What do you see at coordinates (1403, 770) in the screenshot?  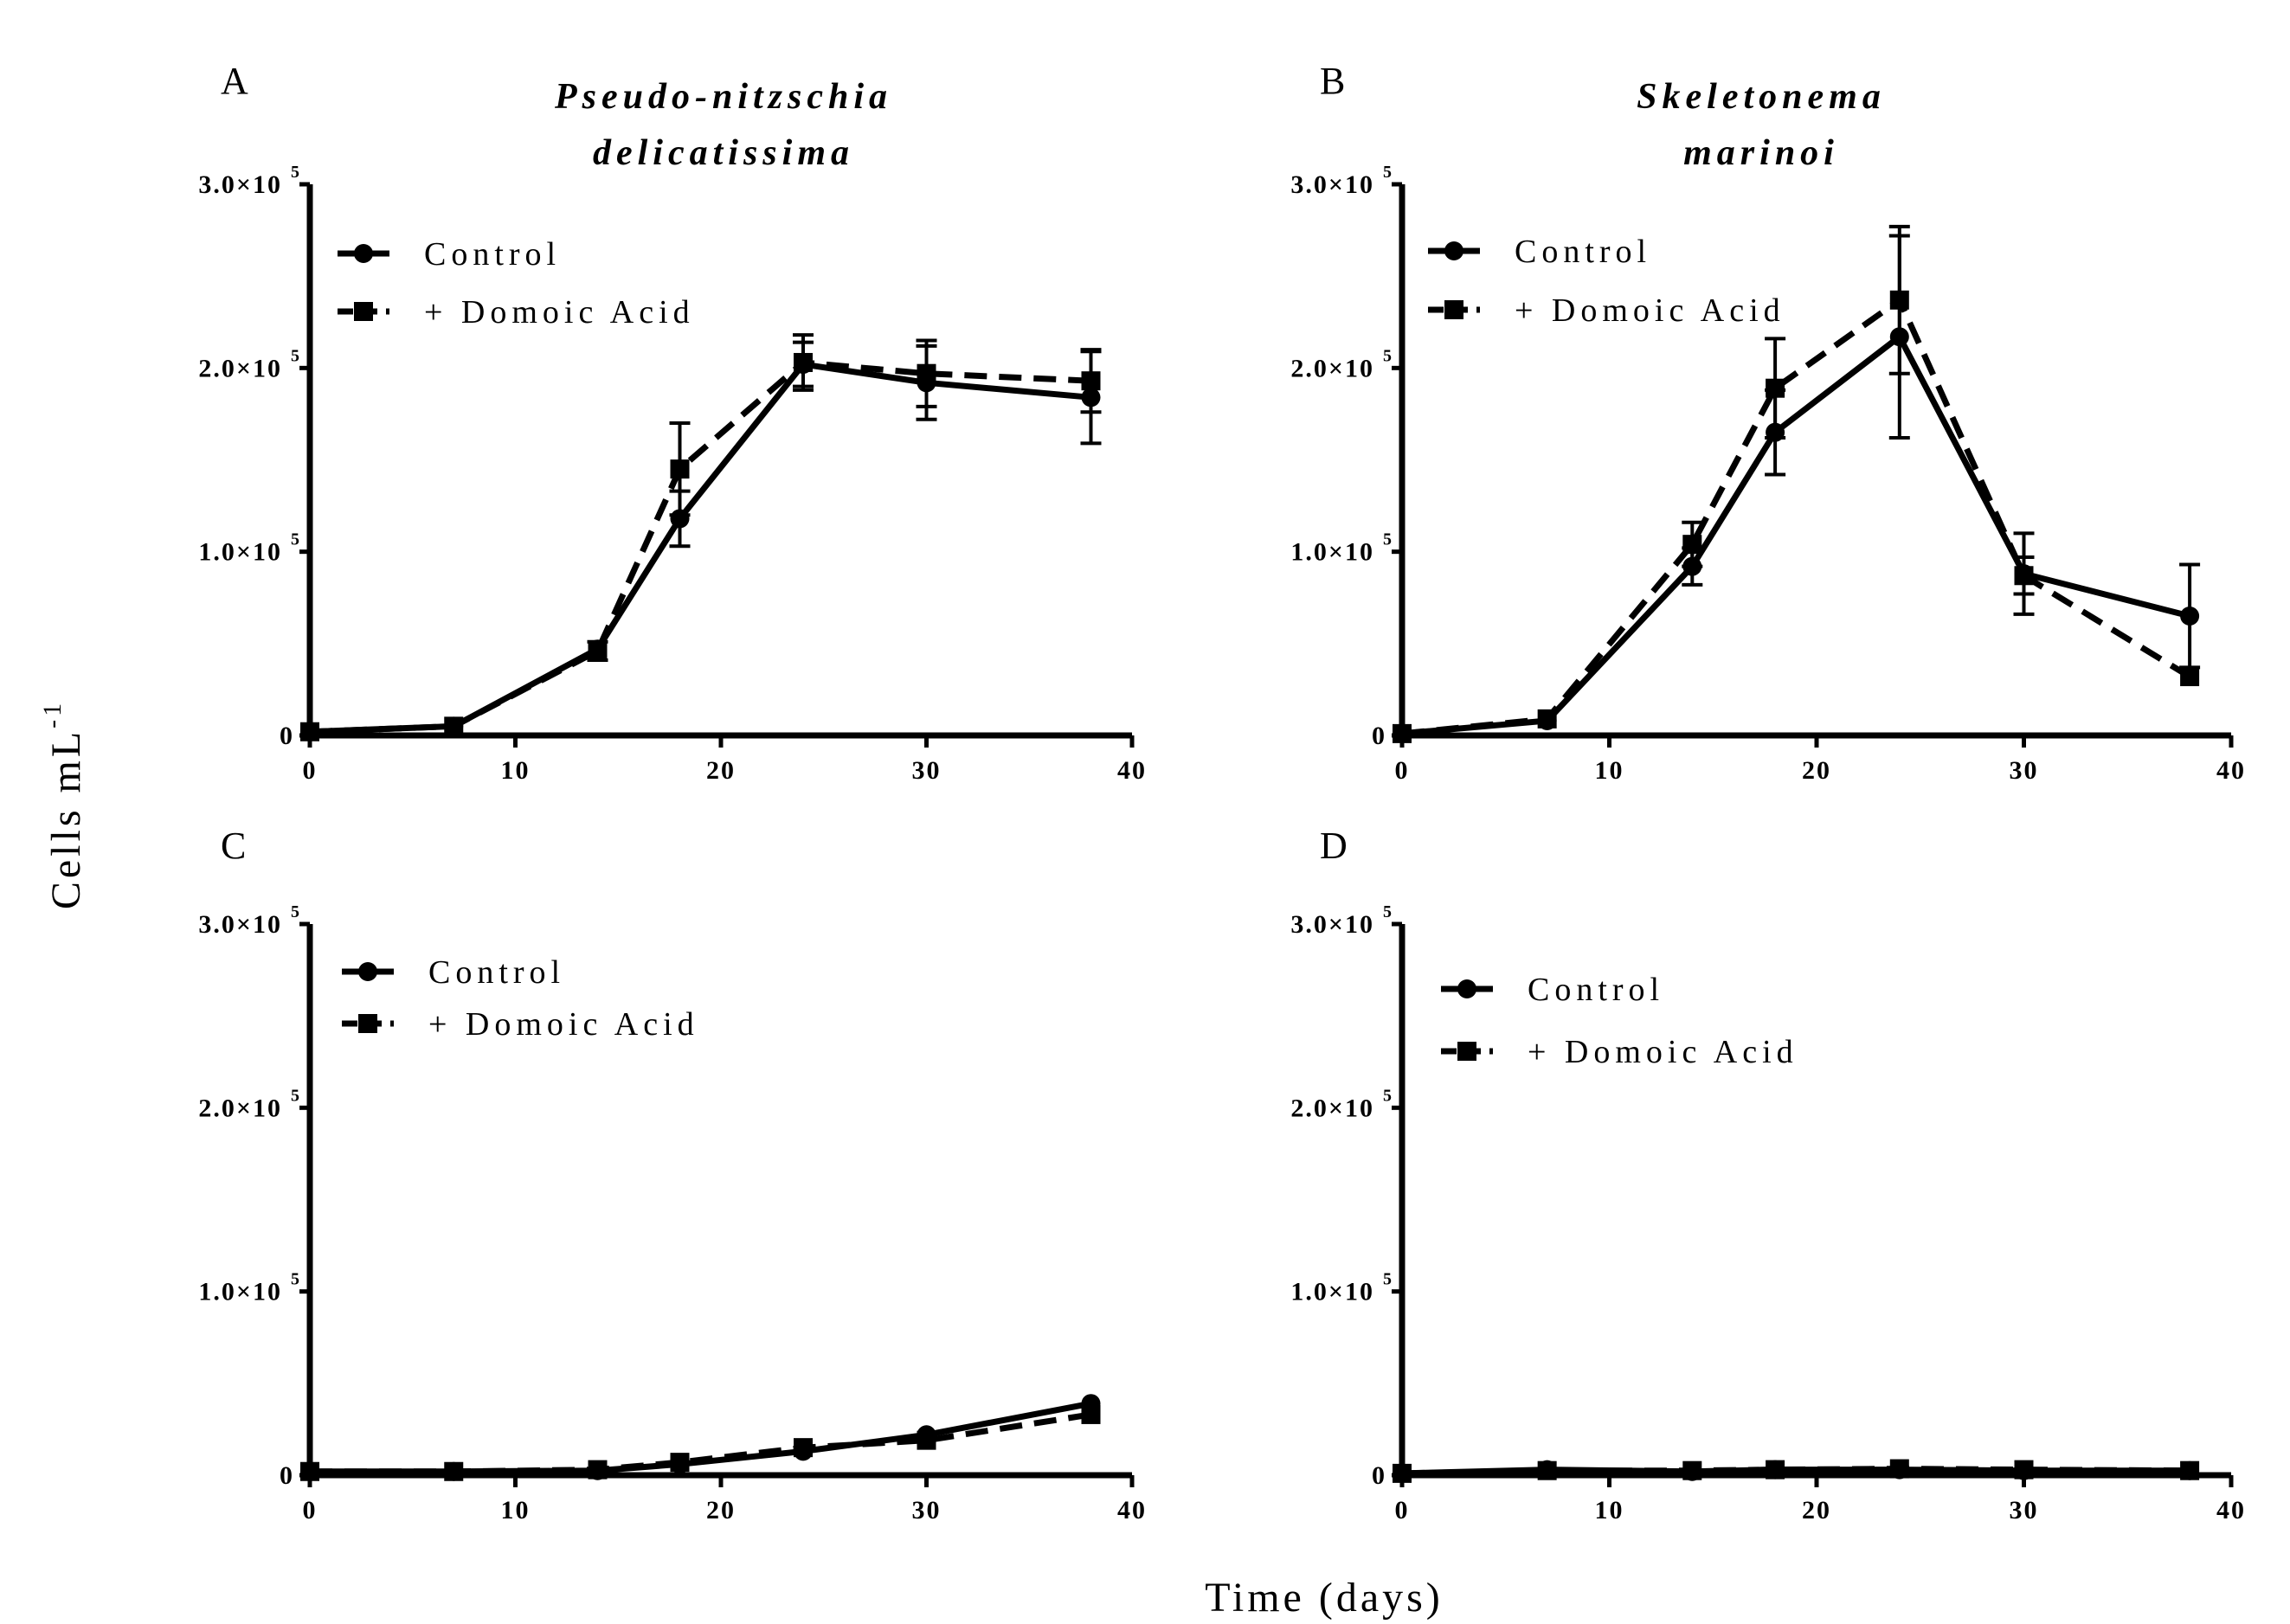 I see `panel-b-x-tick-label: 0` at bounding box center [1403, 770].